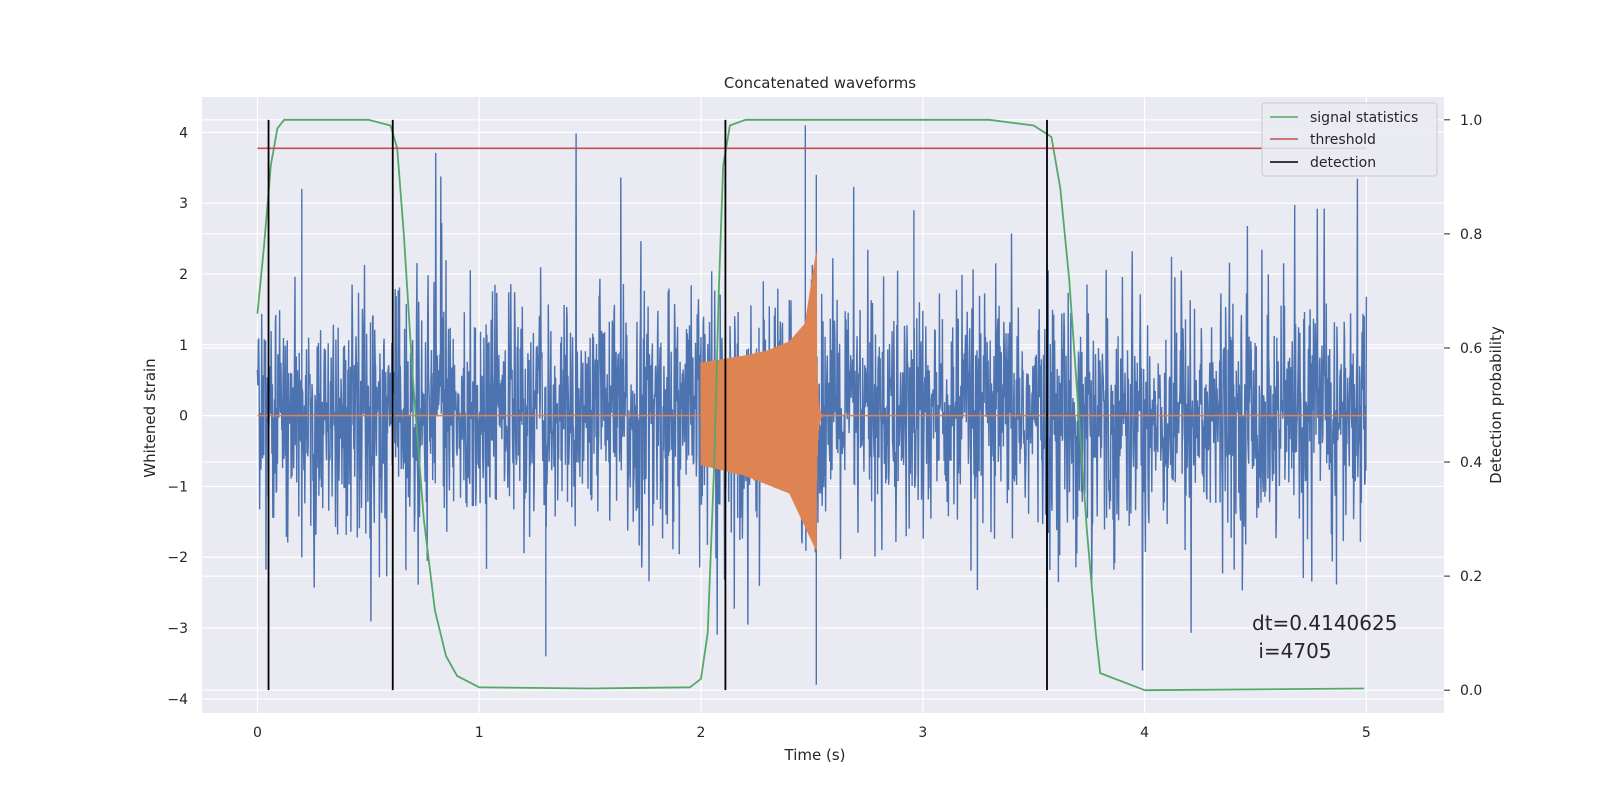 Image resolution: width=1600 pixels, height=804 pixels. I want to click on y-tick-label: 2, so click(183, 275).